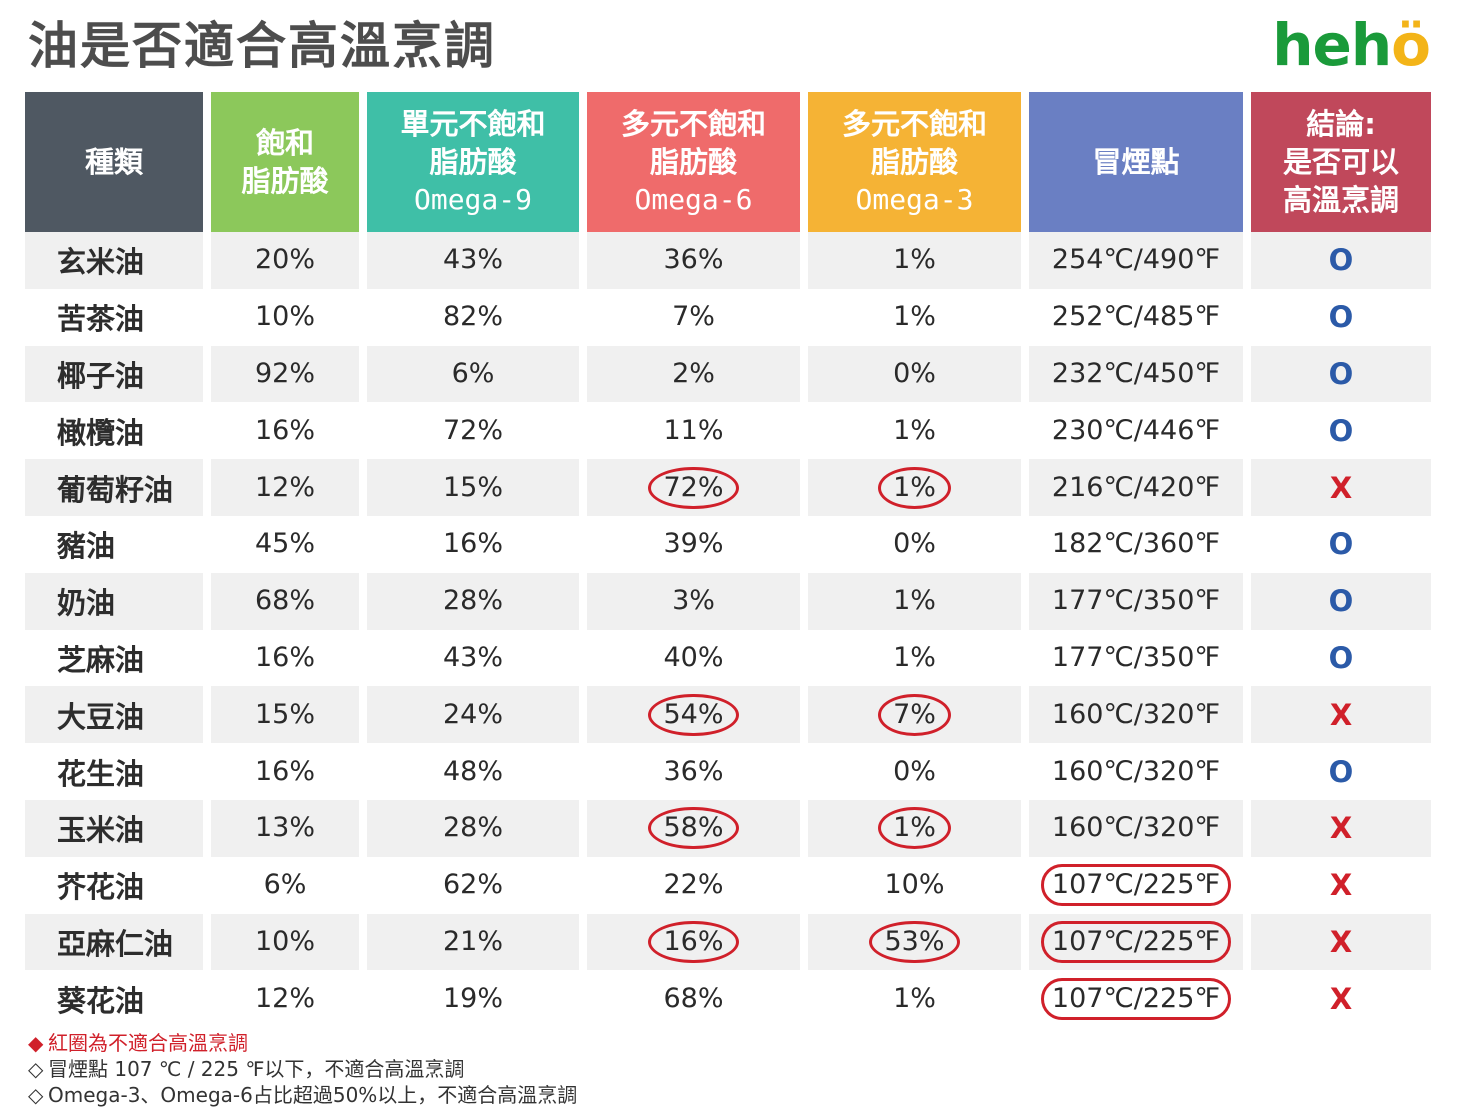 This screenshot has height=1117, width=1464. I want to click on note-item: ◇ Omega-3、Omega-6占比超過50%以上，不適合高溫烹調, so click(302, 1095).